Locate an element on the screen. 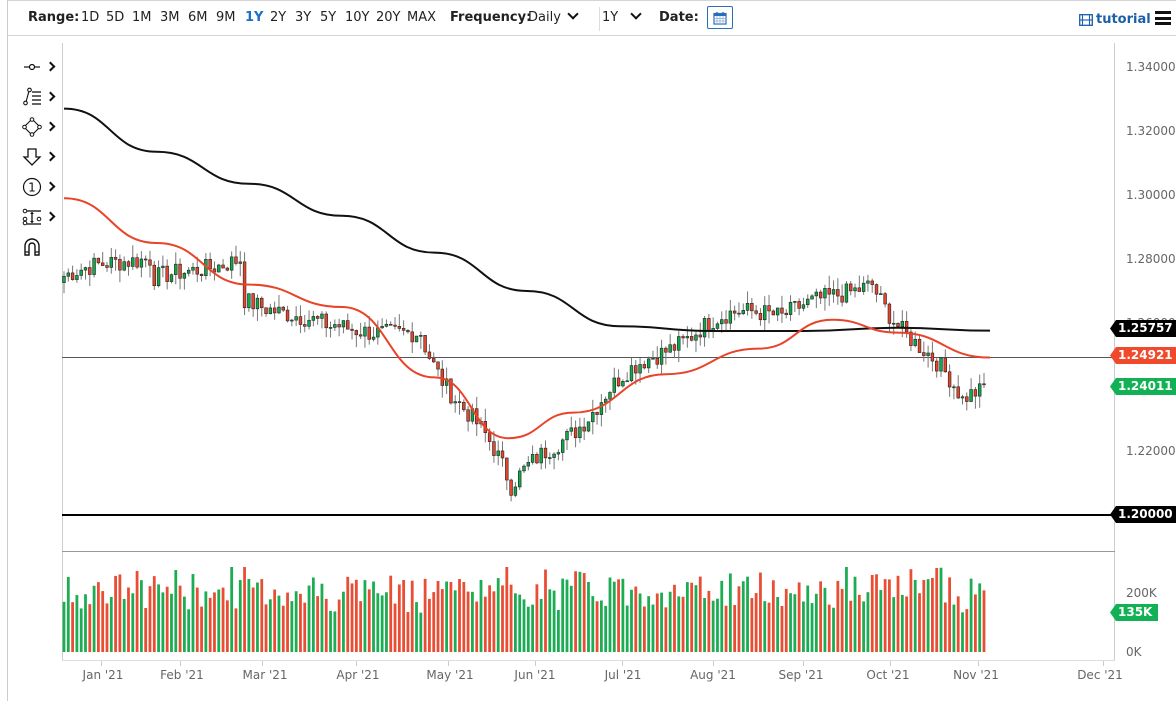 The image size is (1176, 701). slow-ma-price-tag: 1.25757 is located at coordinates (1143, 328).